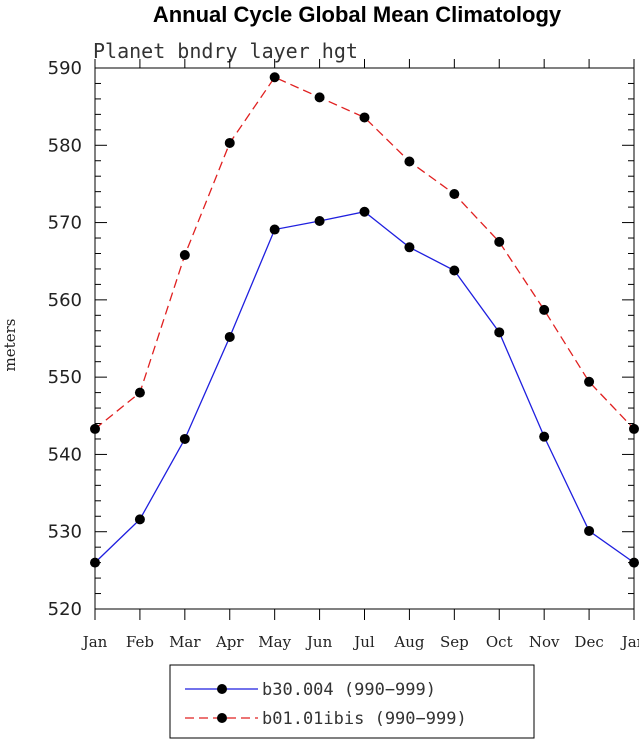  Describe the element at coordinates (65, 223) in the screenshot. I see `y-tick-label: 570` at that location.